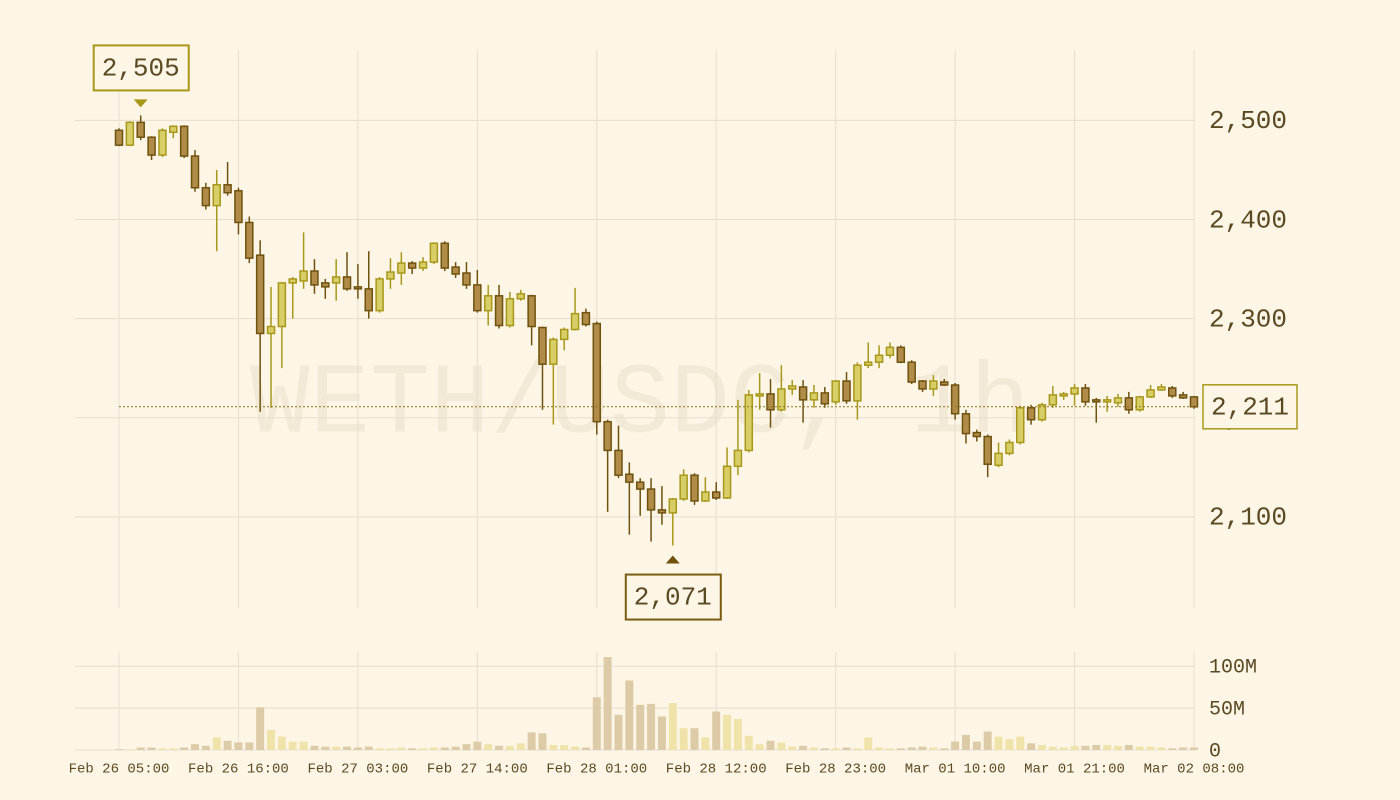 Image resolution: width=1400 pixels, height=800 pixels. I want to click on last-price-box, so click(1250, 407).